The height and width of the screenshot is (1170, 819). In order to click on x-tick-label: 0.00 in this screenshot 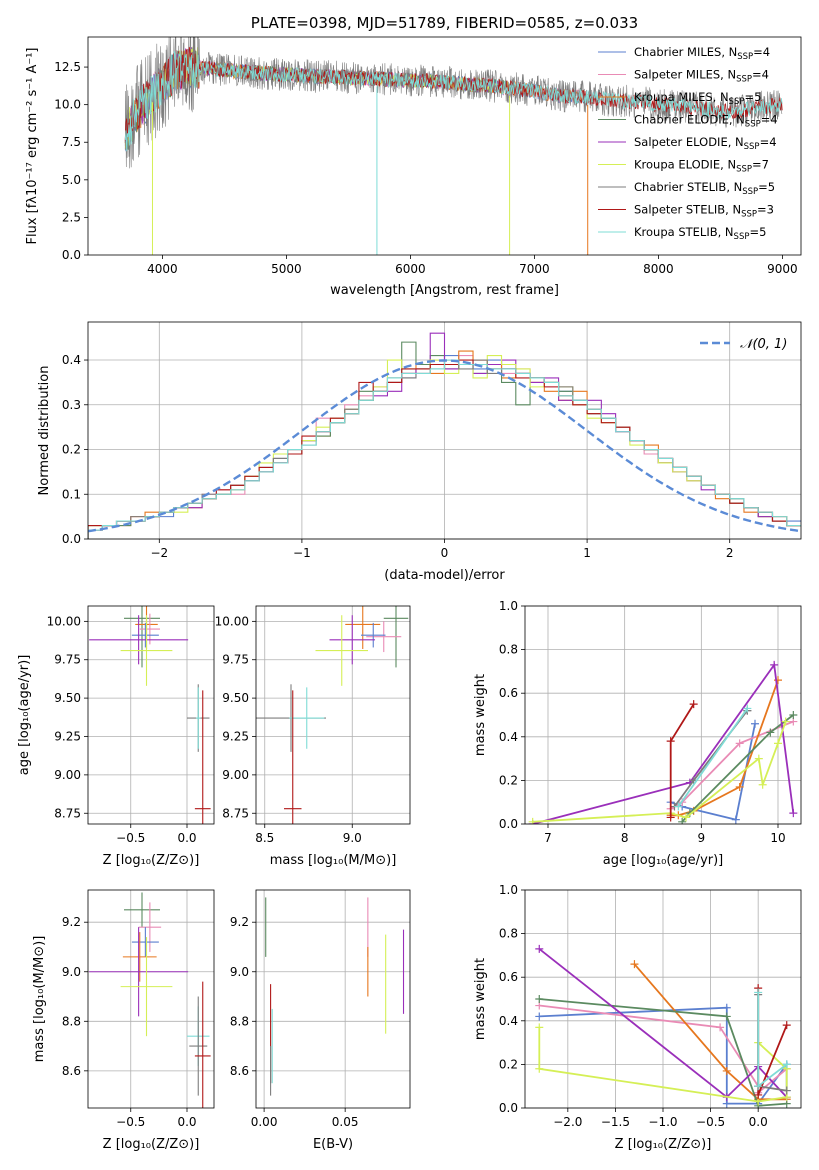, I will do `click(264, 1122)`.